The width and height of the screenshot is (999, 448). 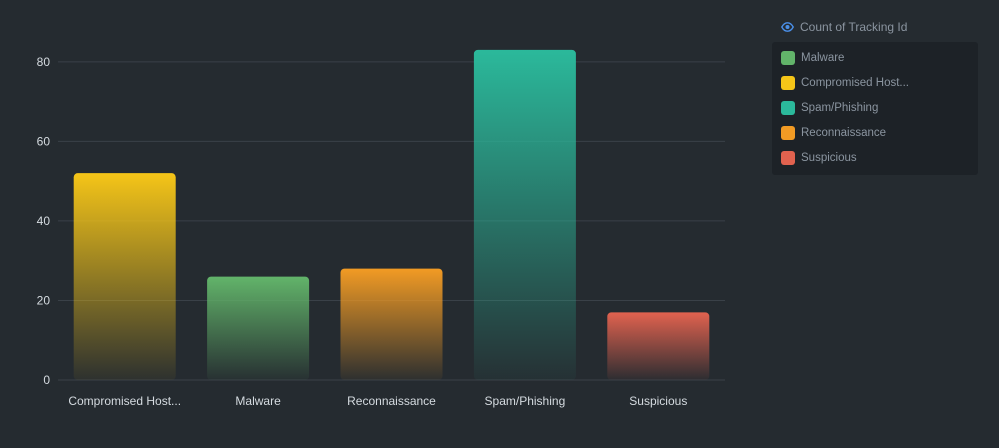 I want to click on legend-item-reconnaissance: Reconnaissance, so click(x=833, y=133).